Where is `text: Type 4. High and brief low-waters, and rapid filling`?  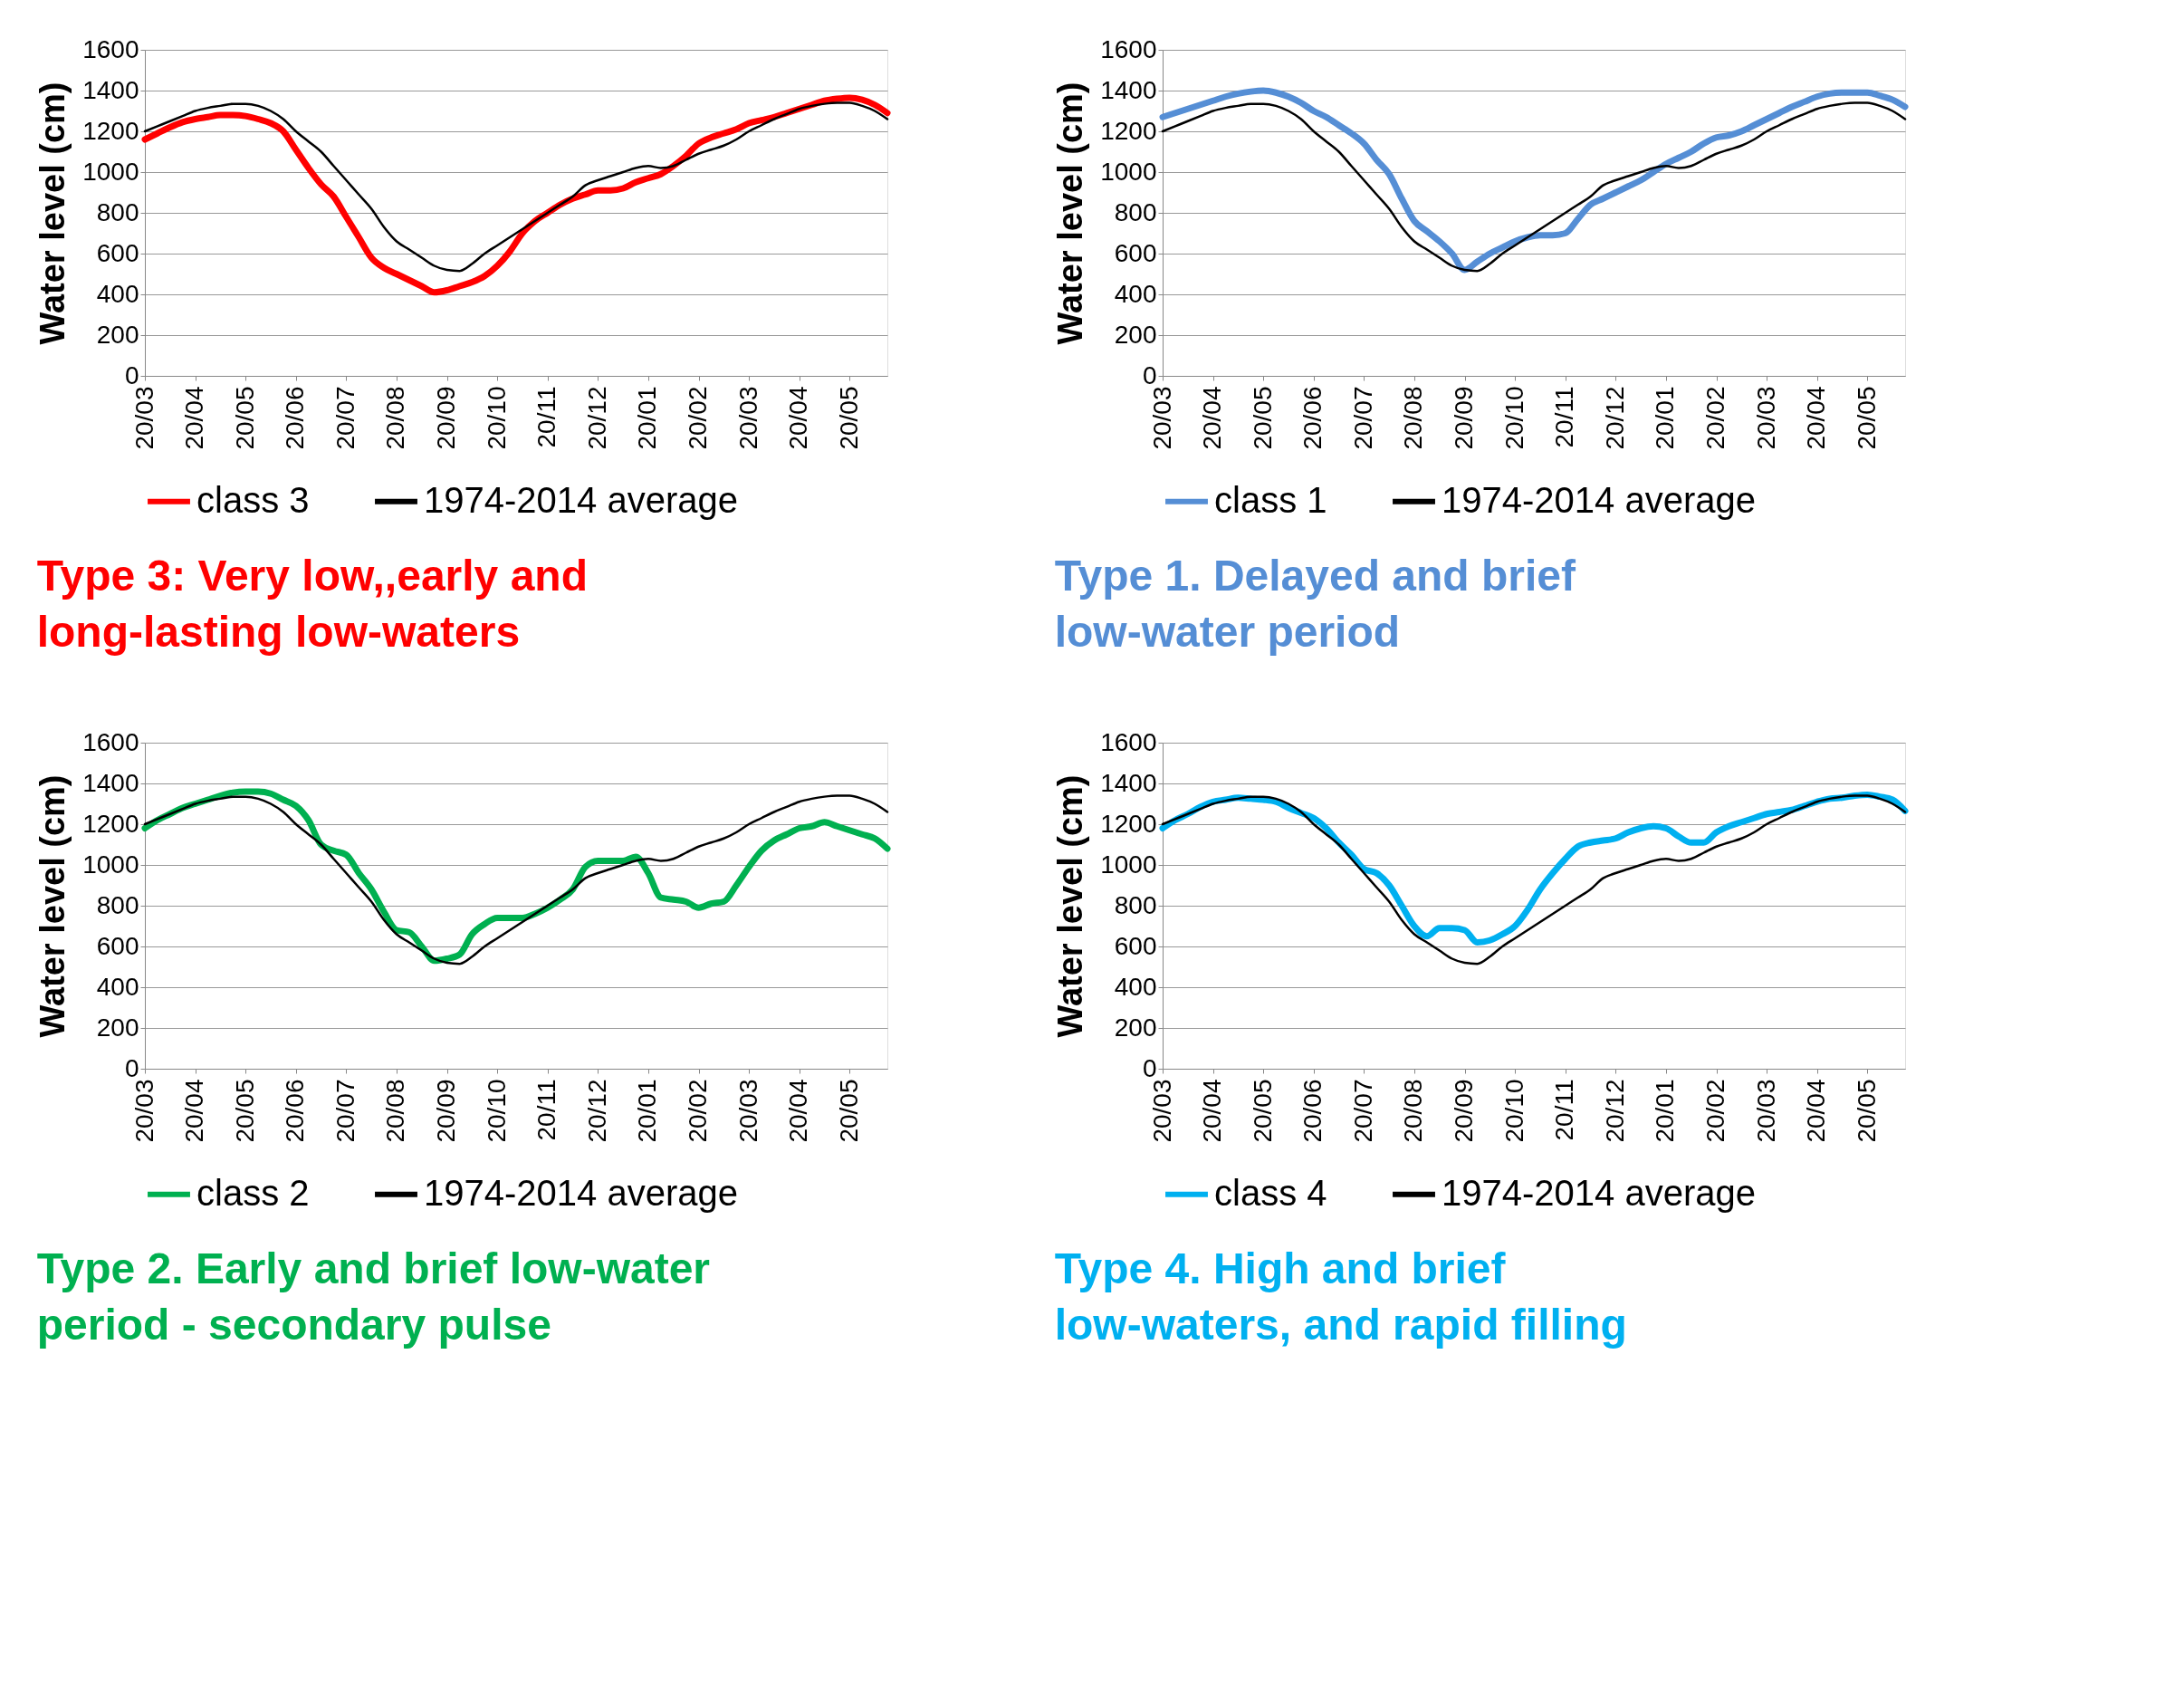
text: Type 4. High and brief low-waters, and rapid filling is located at coordinates (1341, 1296).